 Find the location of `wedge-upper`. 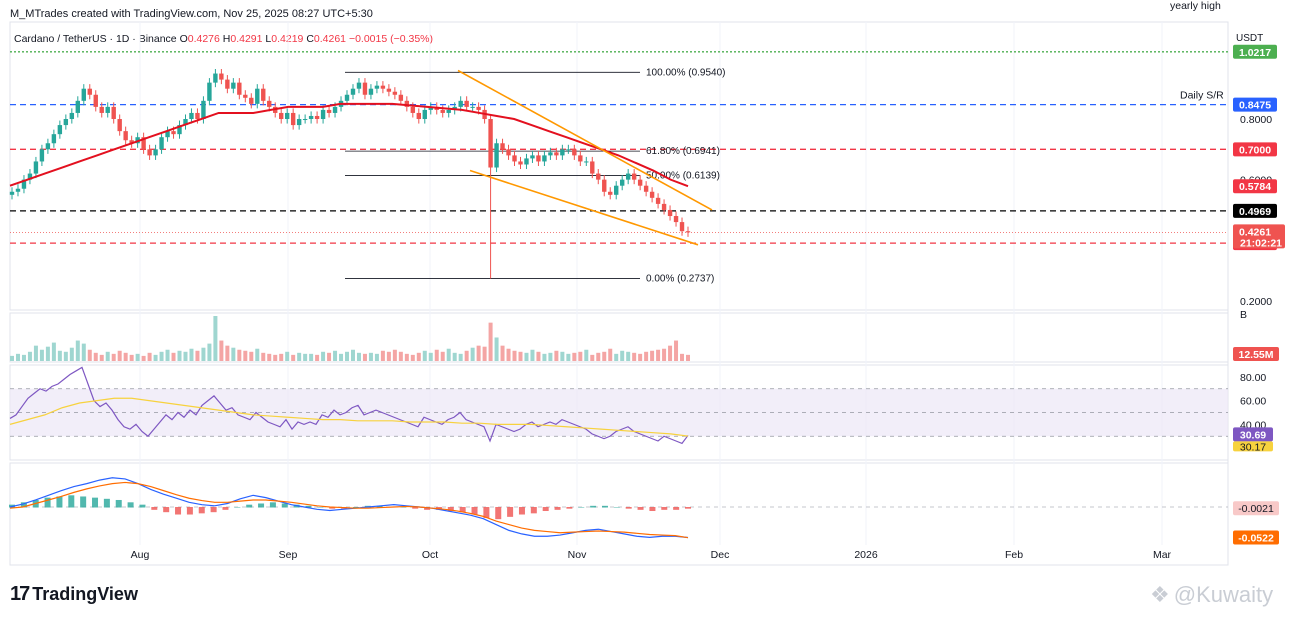

wedge-upper is located at coordinates (585, 140).